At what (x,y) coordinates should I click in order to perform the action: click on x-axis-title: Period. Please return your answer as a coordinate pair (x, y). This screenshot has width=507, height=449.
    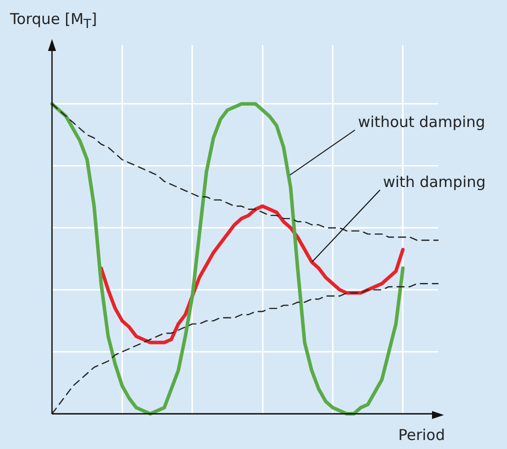
    Looking at the image, I should click on (421, 435).